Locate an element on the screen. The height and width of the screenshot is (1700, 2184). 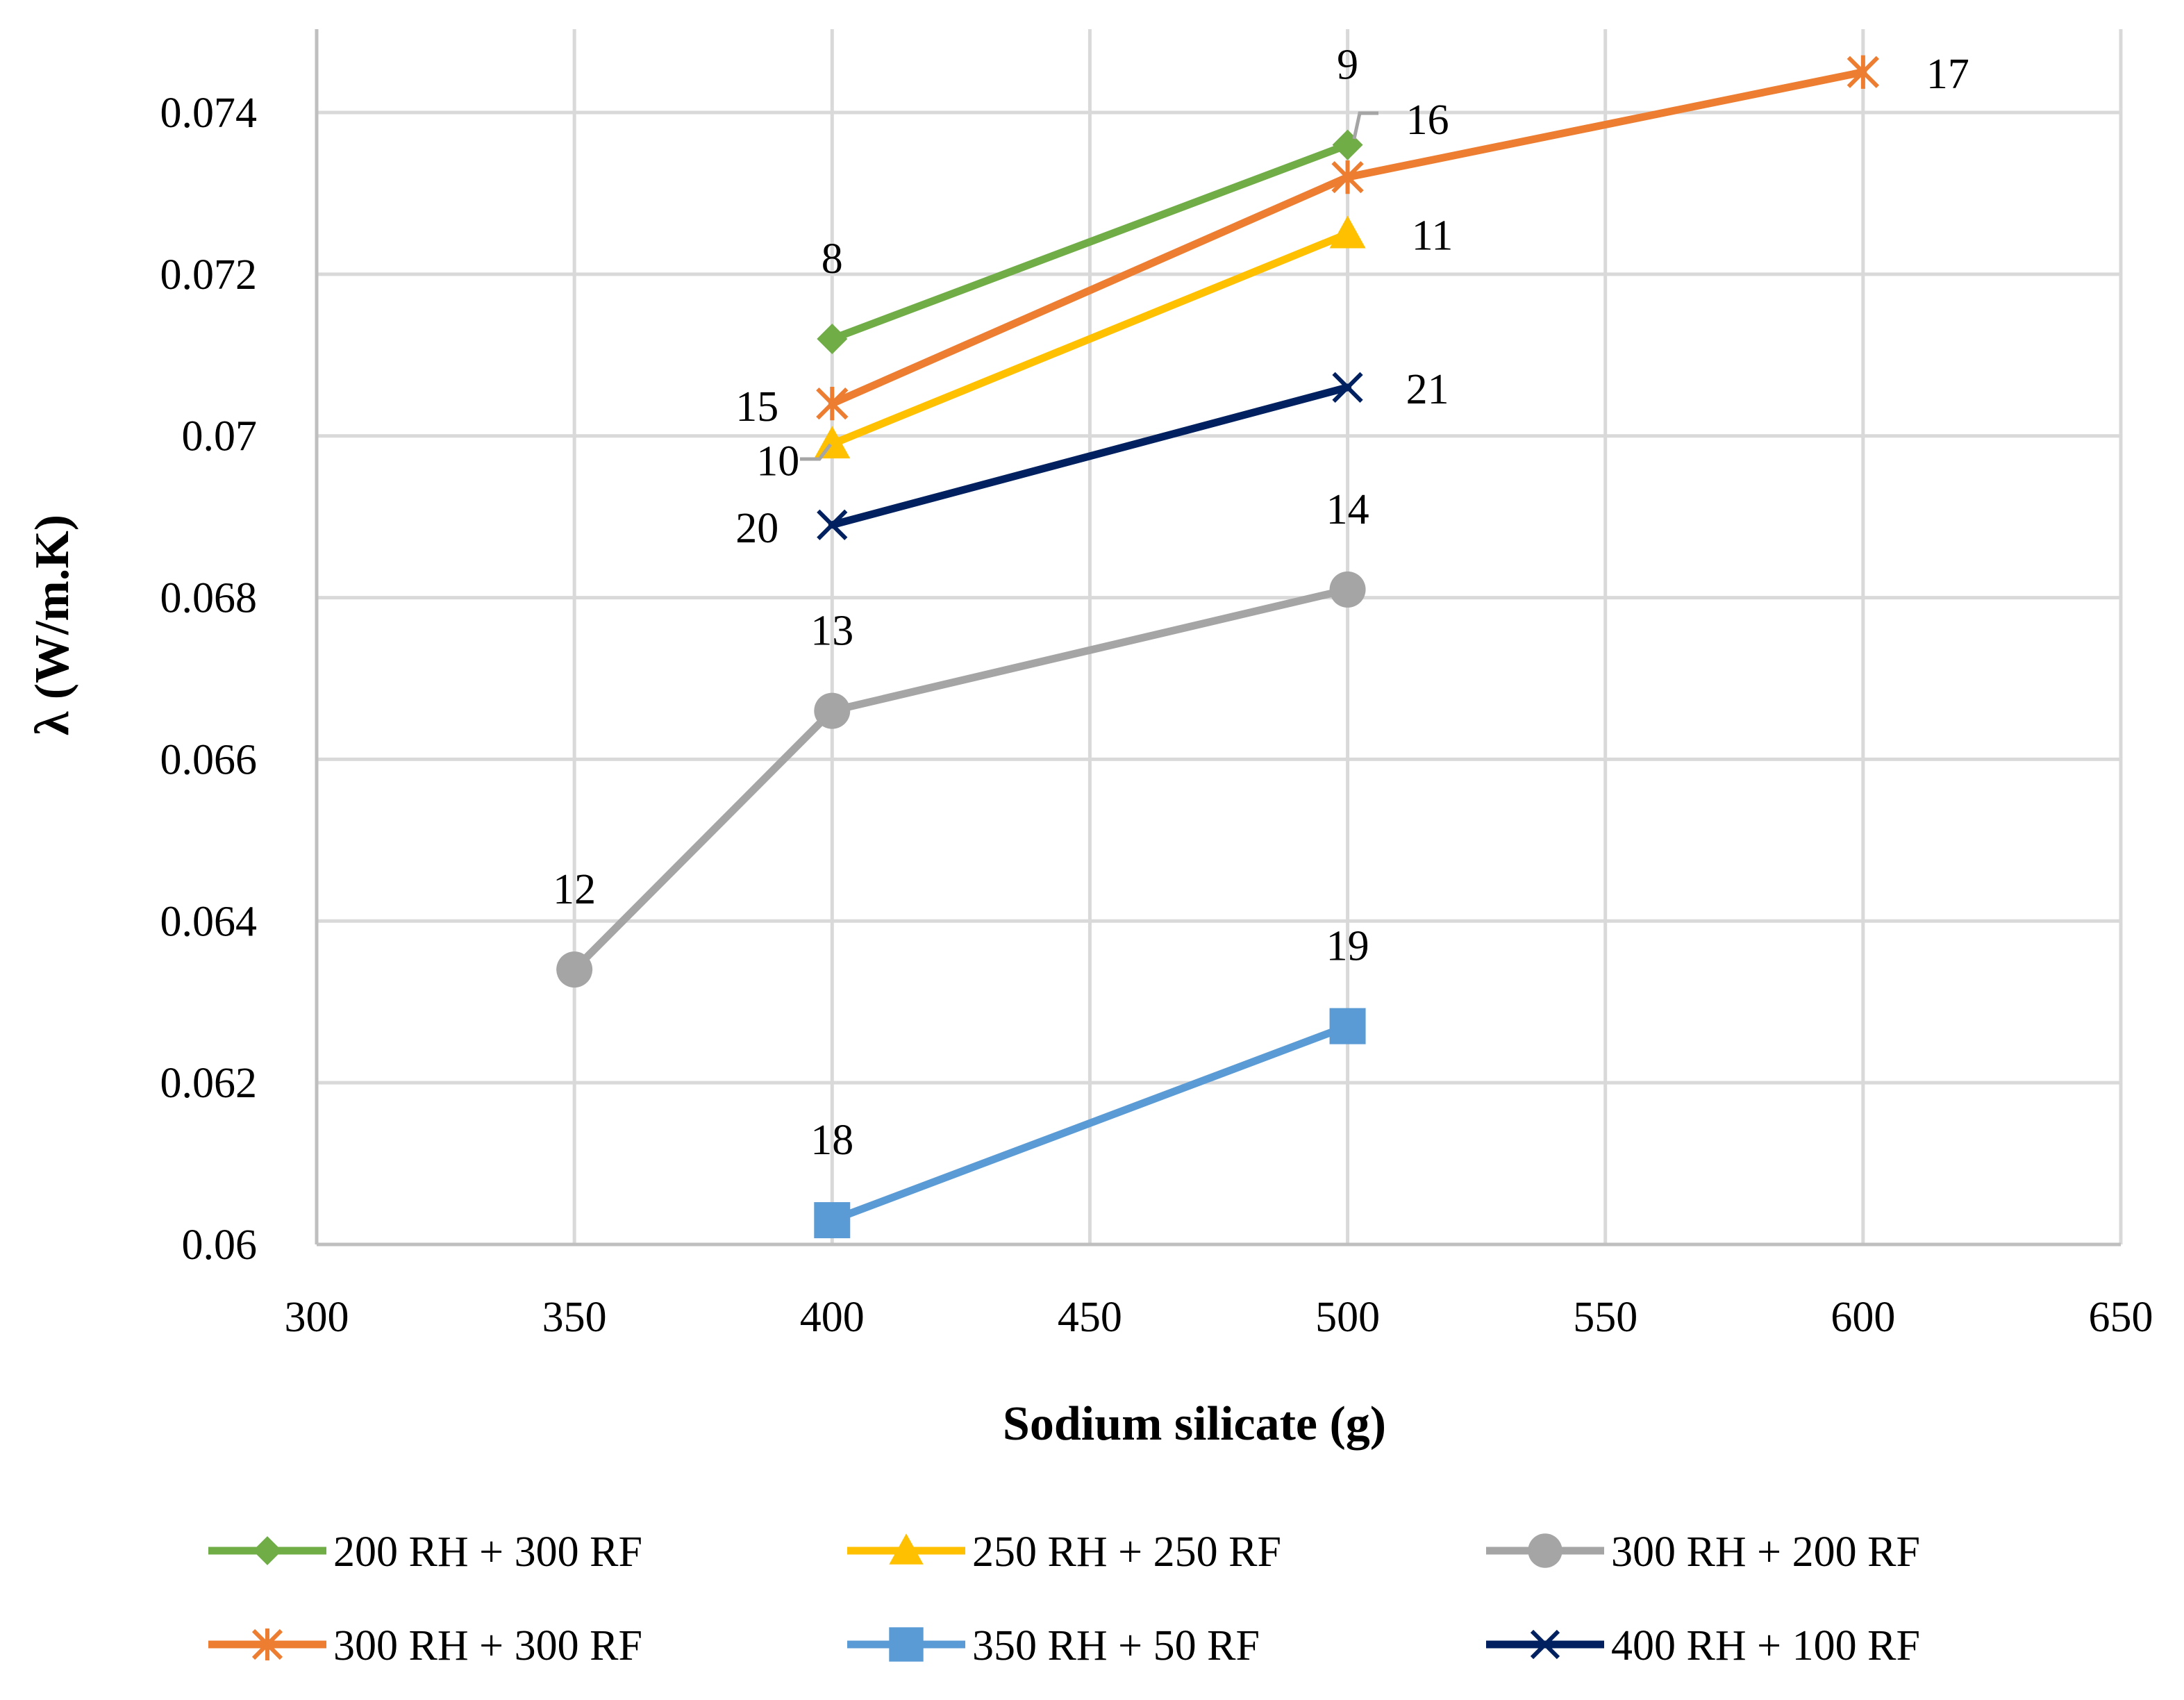
data-label: 17 is located at coordinates (1947, 74).